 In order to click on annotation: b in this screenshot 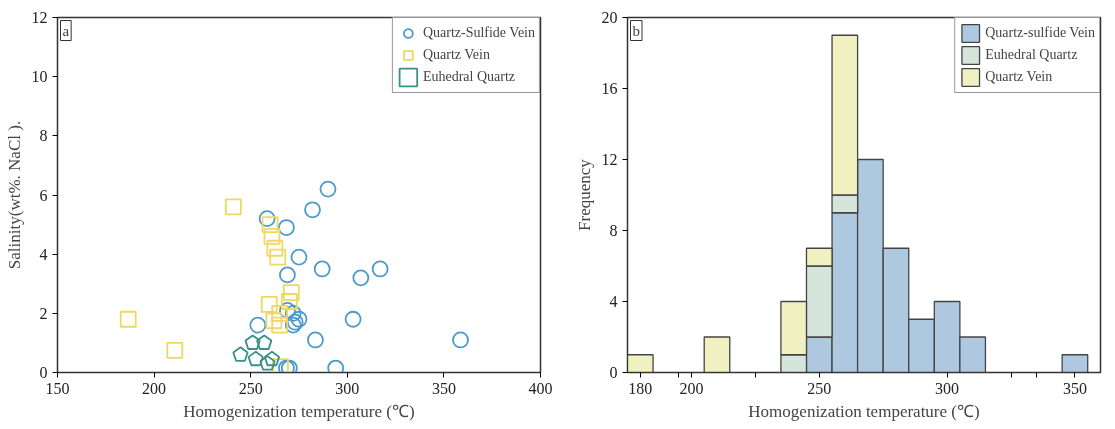, I will do `click(636, 30)`.